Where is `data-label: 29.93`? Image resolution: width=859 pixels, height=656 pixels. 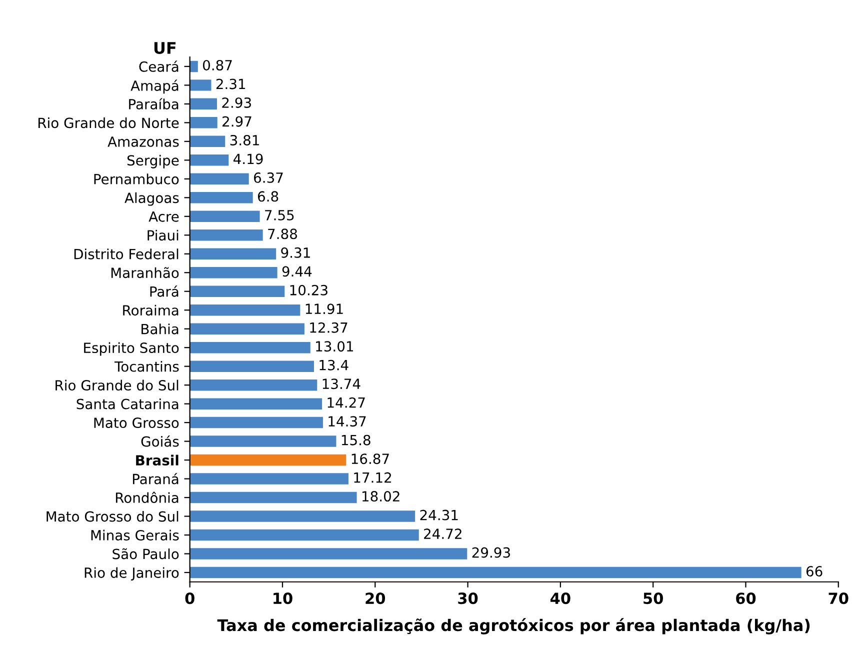
data-label: 29.93 is located at coordinates (491, 552).